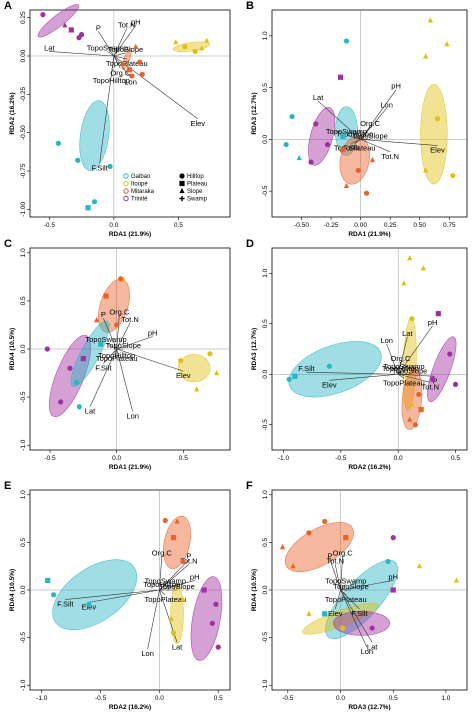 The height and width of the screenshot is (716, 474). I want to click on x-tick-label: -0.50, so click(301, 225).